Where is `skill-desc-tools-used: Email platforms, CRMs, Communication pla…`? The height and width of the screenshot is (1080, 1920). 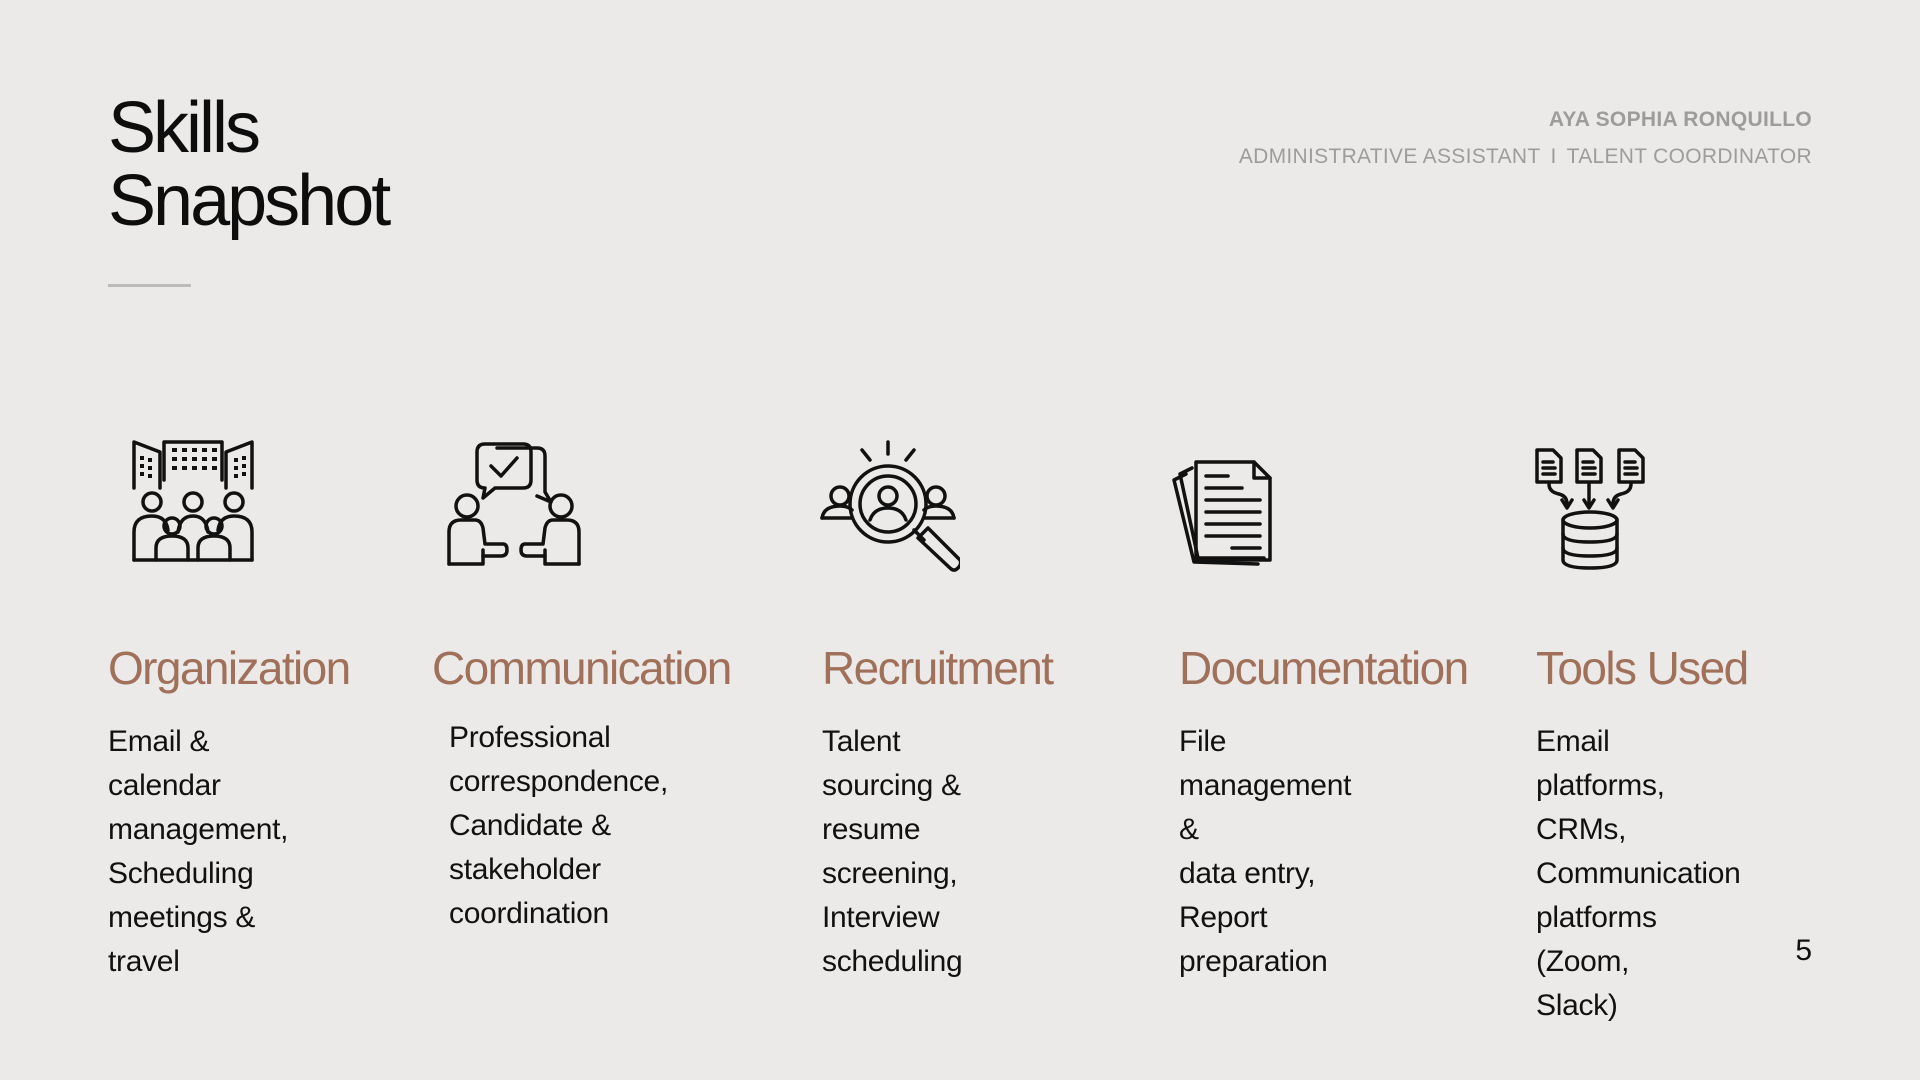 skill-desc-tools-used: Email platforms, CRMs, Communication pla… is located at coordinates (1638, 874).